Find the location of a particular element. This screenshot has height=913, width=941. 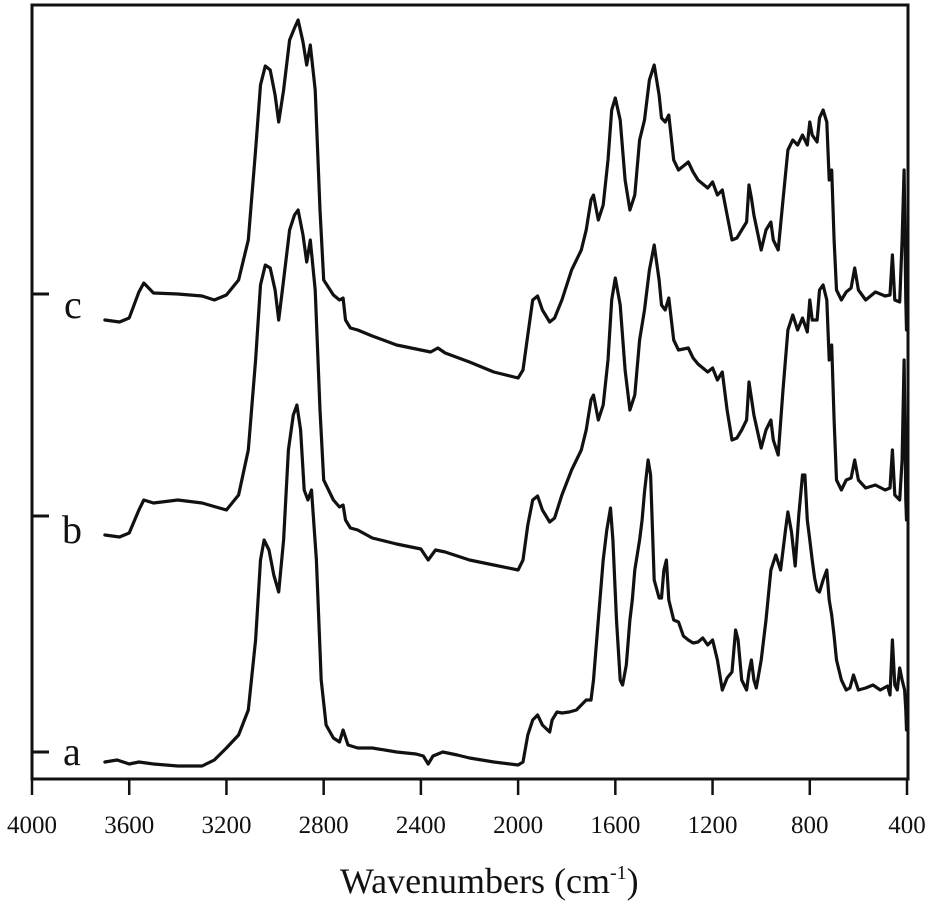

x-tick-label: 3200 is located at coordinates (226, 825).